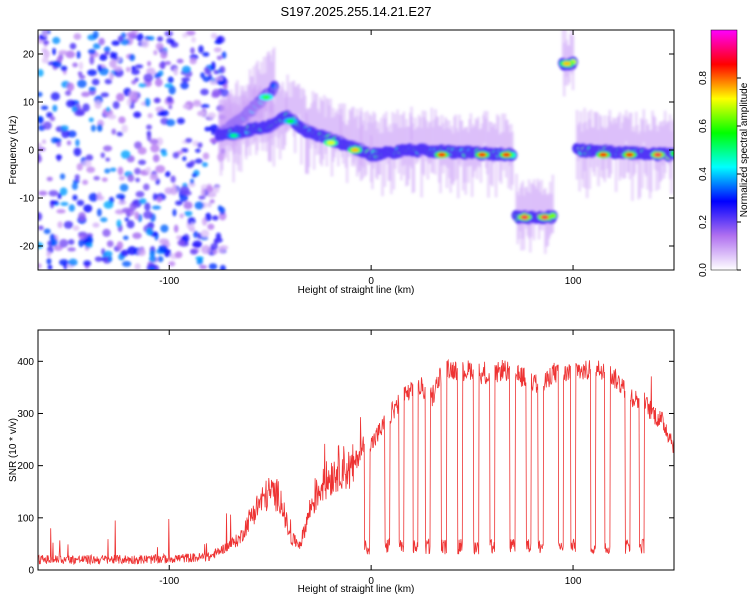 The width and height of the screenshot is (750, 600). Describe the element at coordinates (356, 589) in the screenshot. I see `snr-x-label: Height of straight line (km)` at that location.